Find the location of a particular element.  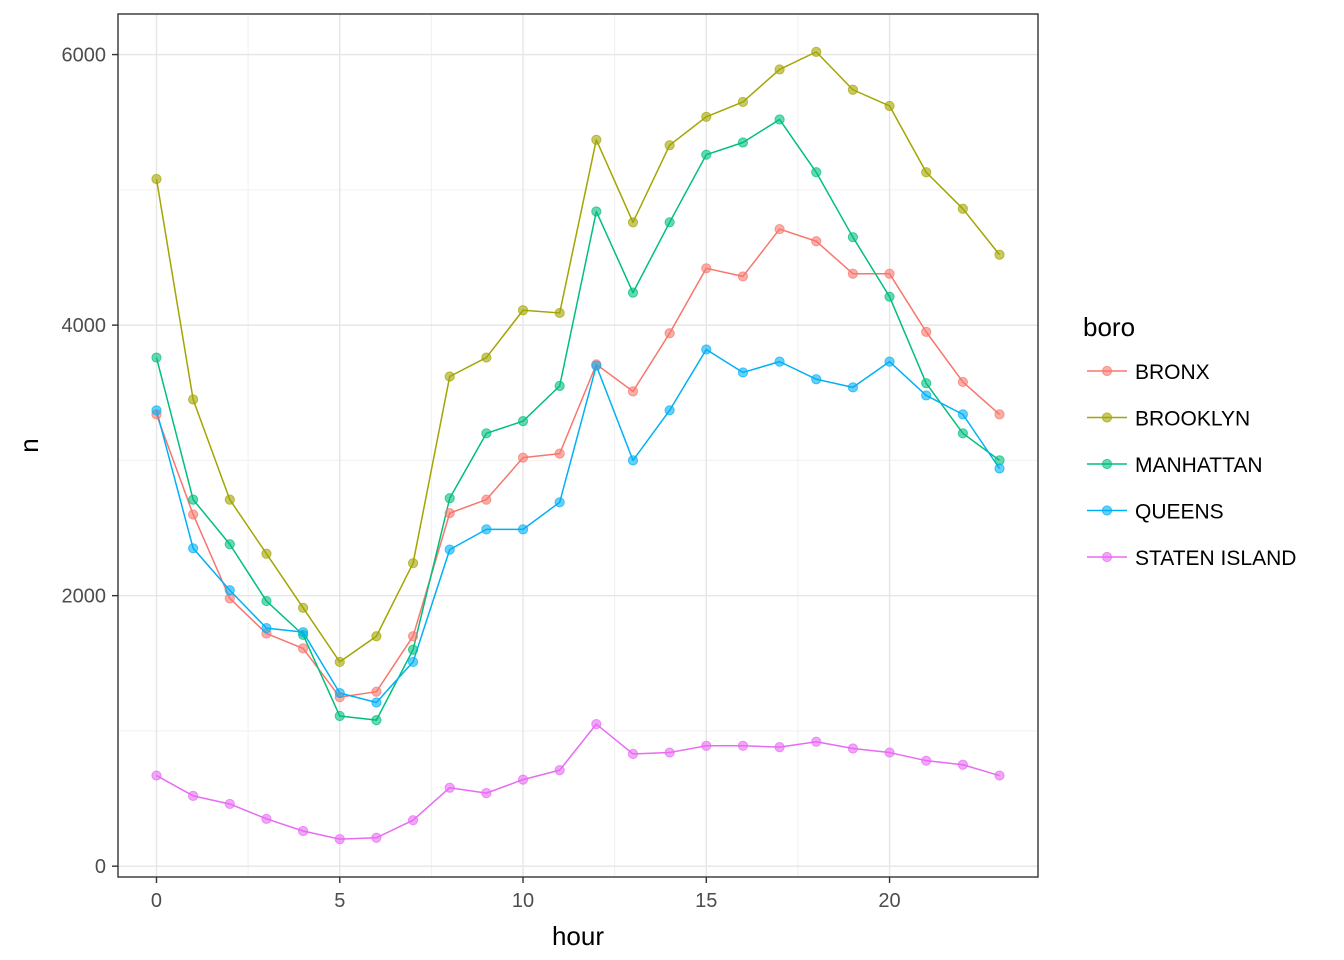

x-tick-label: 5 is located at coordinates (339, 901).